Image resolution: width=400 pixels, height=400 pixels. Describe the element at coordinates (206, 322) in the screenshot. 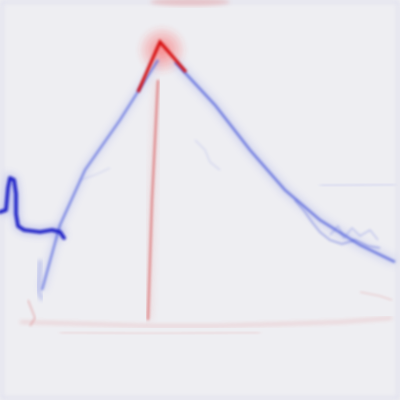

I see `base-red-line` at that location.